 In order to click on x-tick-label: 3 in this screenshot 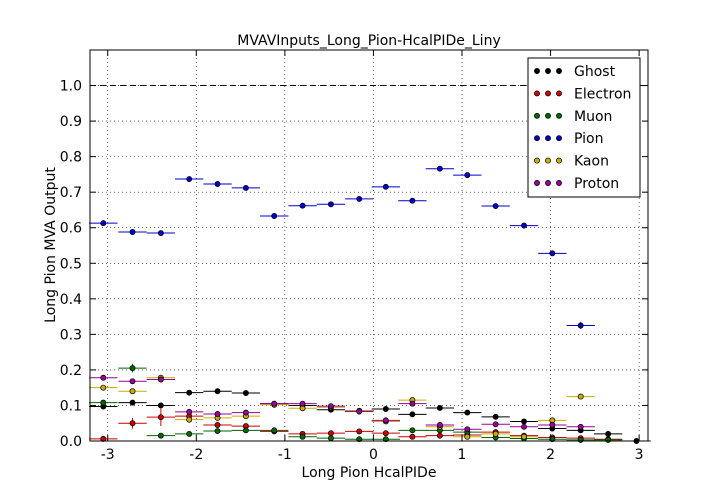, I will do `click(639, 455)`.